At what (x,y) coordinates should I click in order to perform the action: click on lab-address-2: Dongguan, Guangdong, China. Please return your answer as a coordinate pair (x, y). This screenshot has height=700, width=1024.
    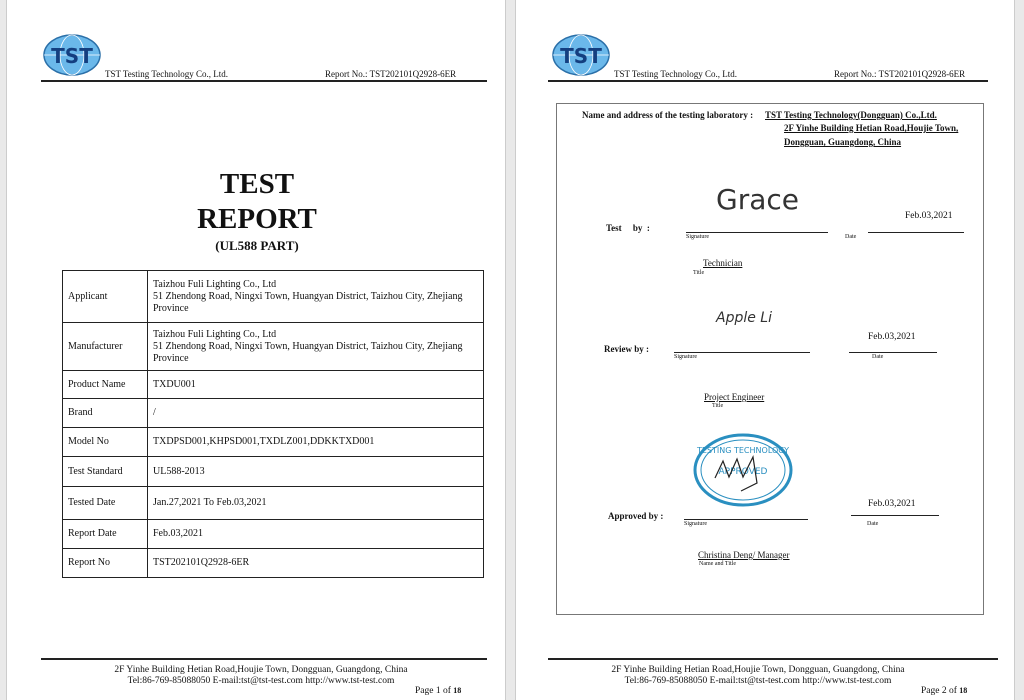
    Looking at the image, I should click on (843, 142).